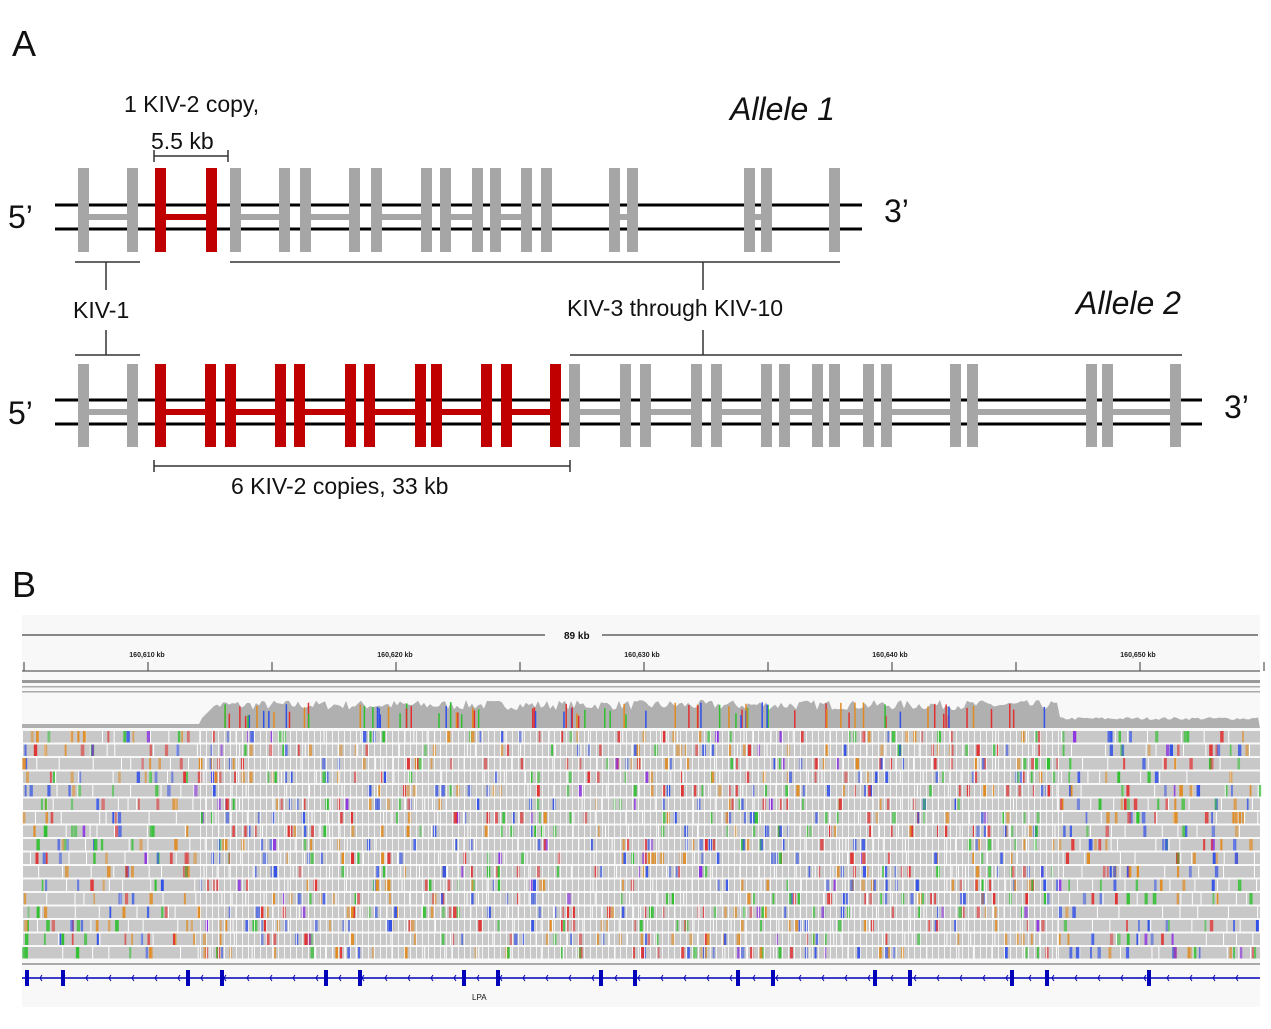 The height and width of the screenshot is (1029, 1271). Describe the element at coordinates (185, 412) in the screenshot. I see `kringle-connector` at that location.